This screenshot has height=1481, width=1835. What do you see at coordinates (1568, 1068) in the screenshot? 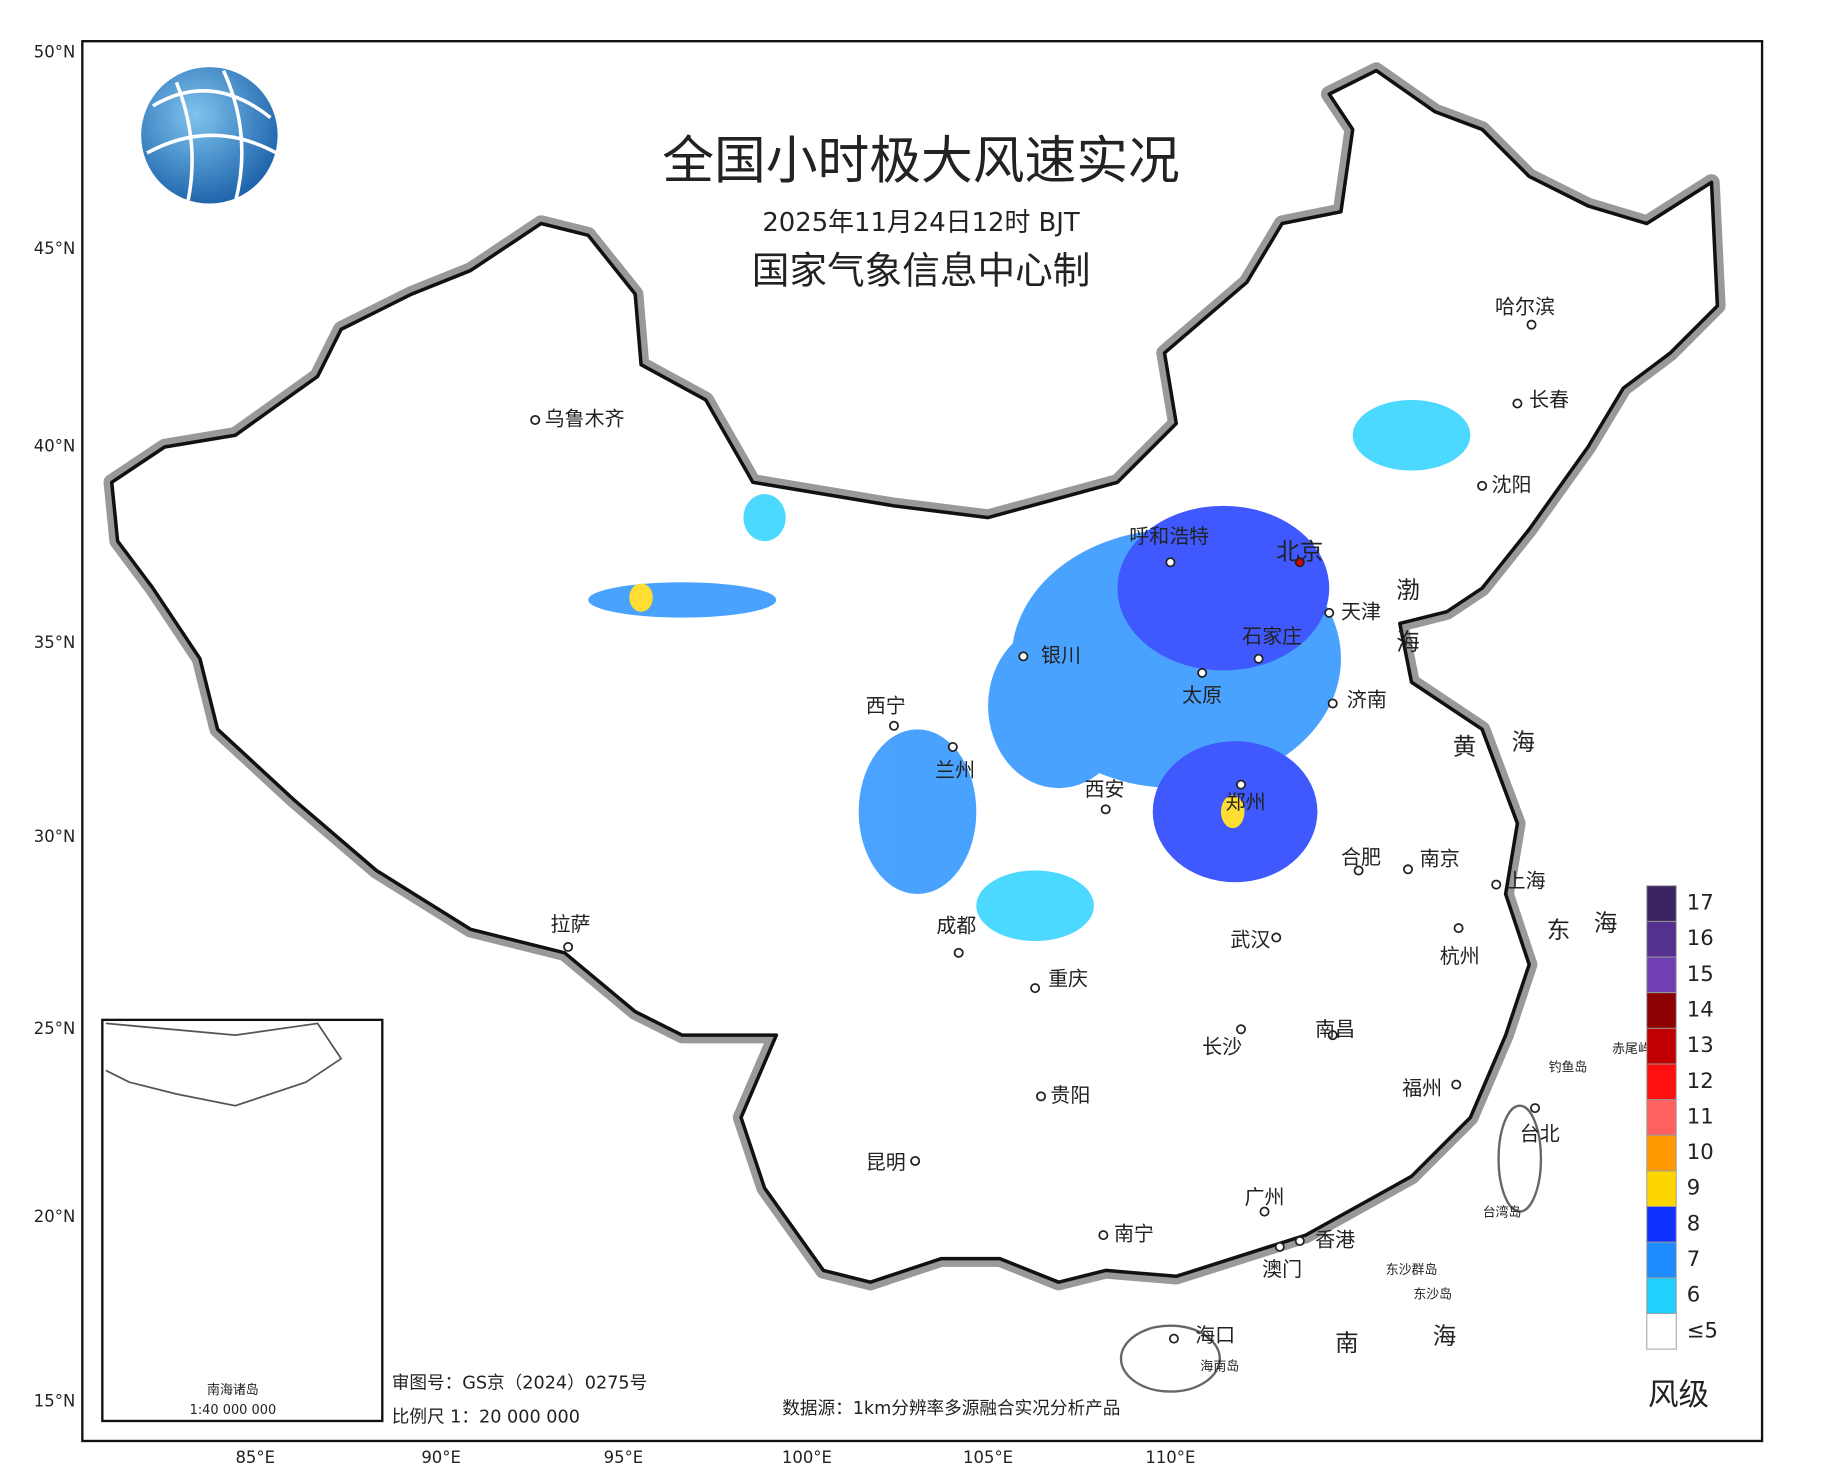
I see `island-label: 钓鱼岛` at bounding box center [1568, 1068].